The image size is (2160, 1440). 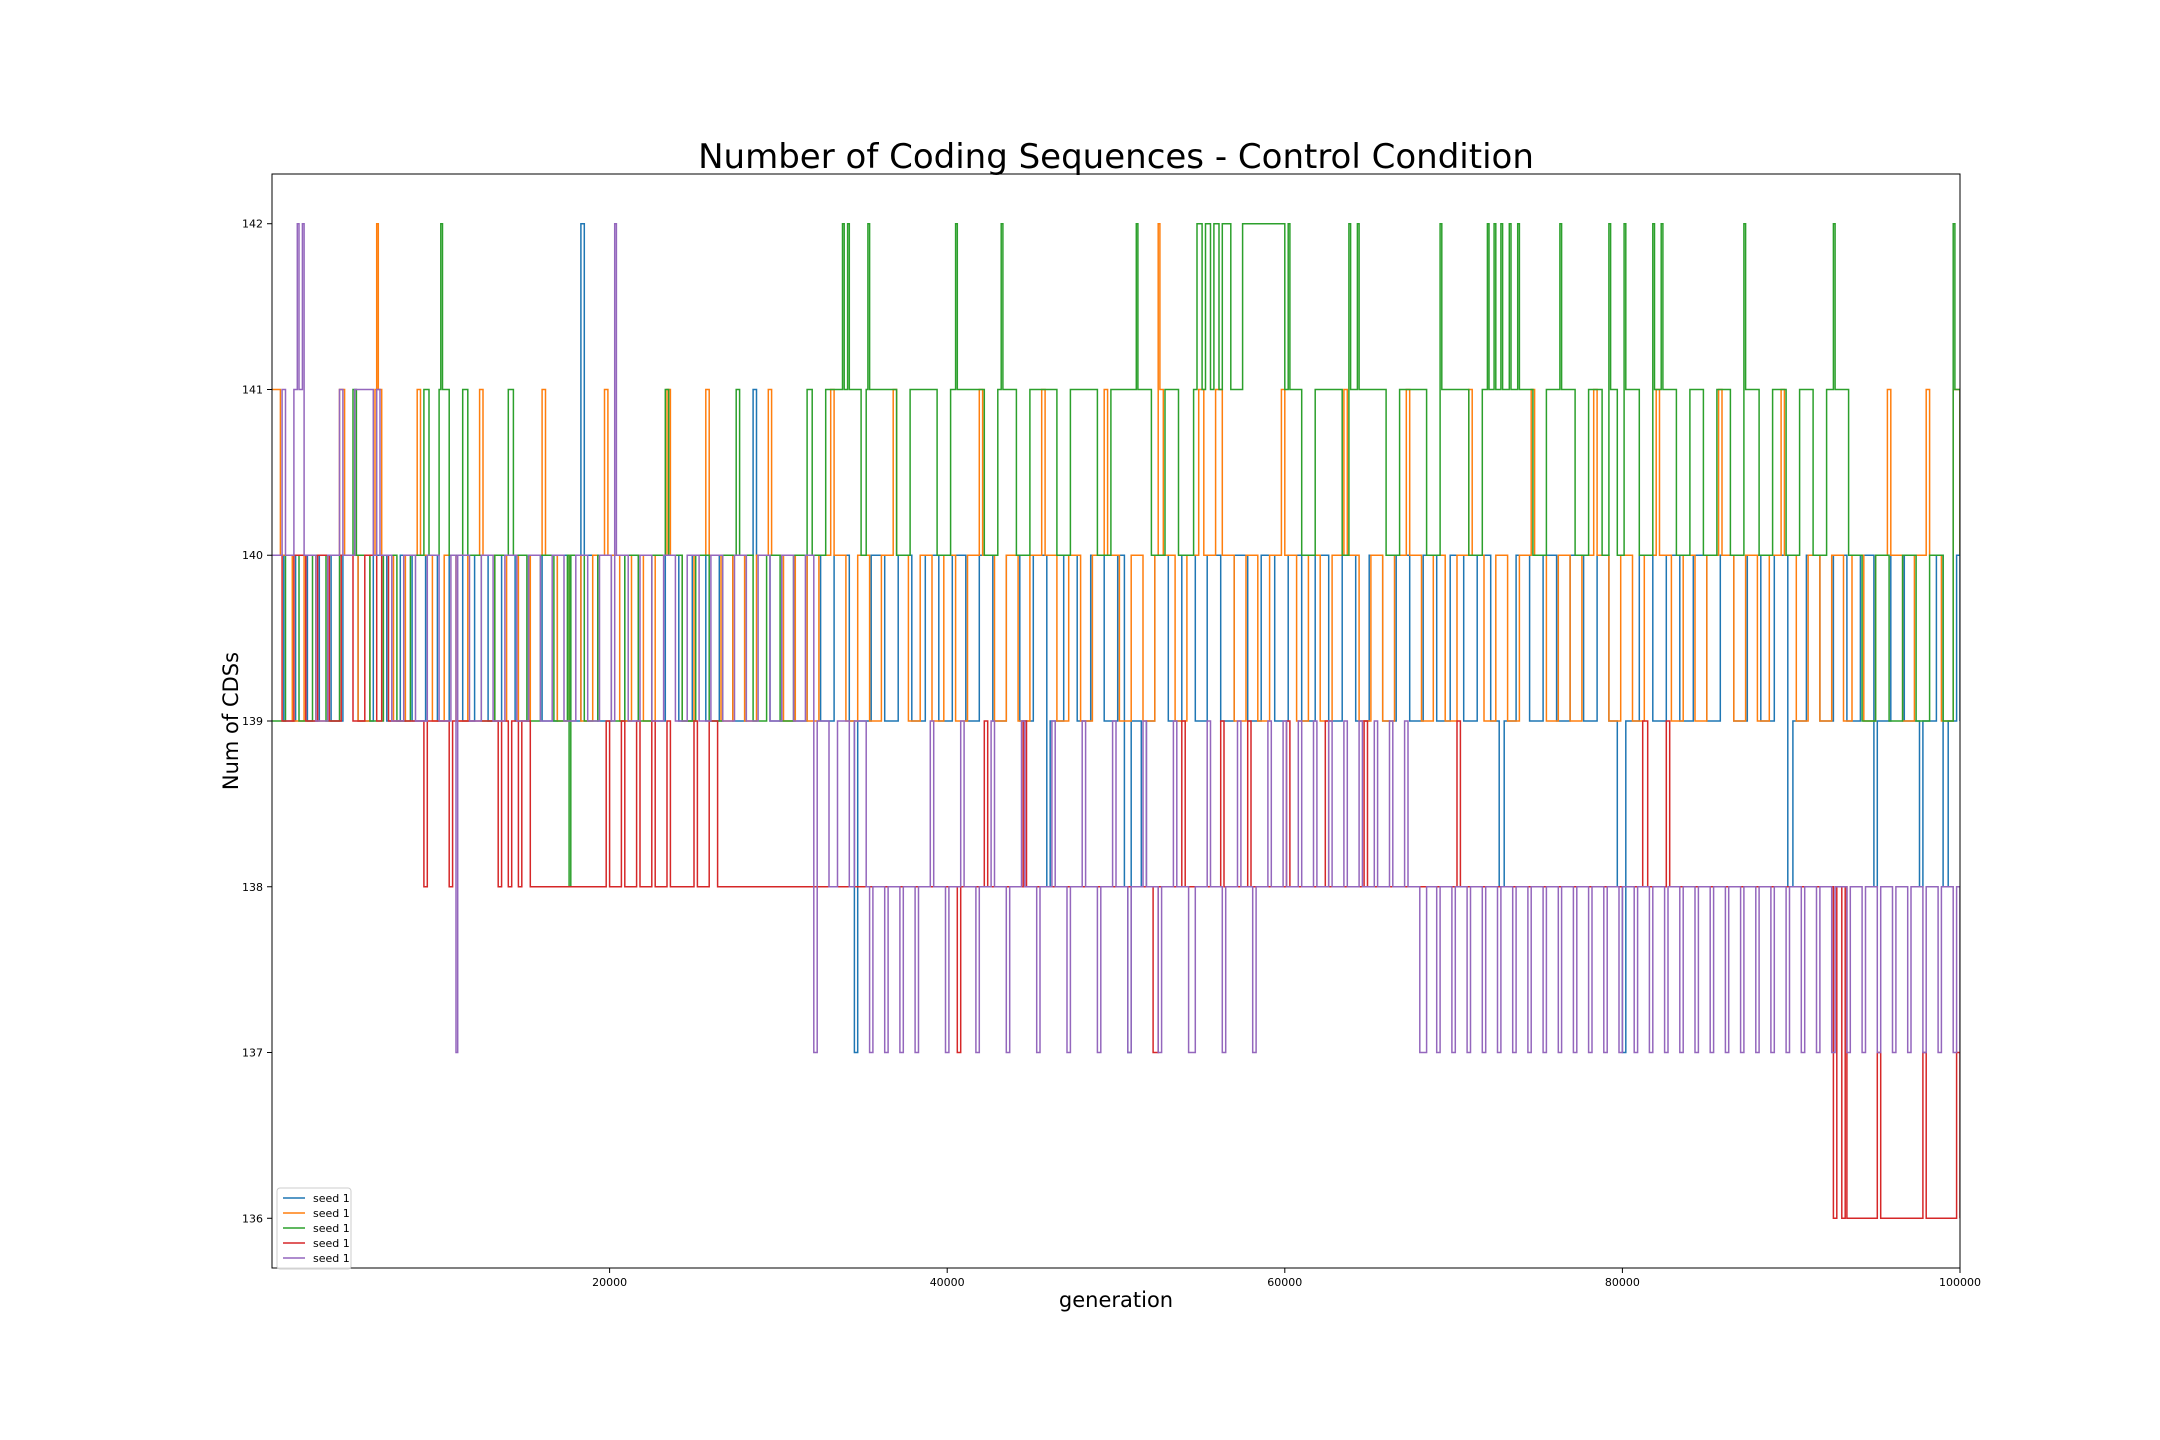 I want to click on x-axis-ticks: 20000 40000 60000 80000 100000, so click(x=1286, y=1278).